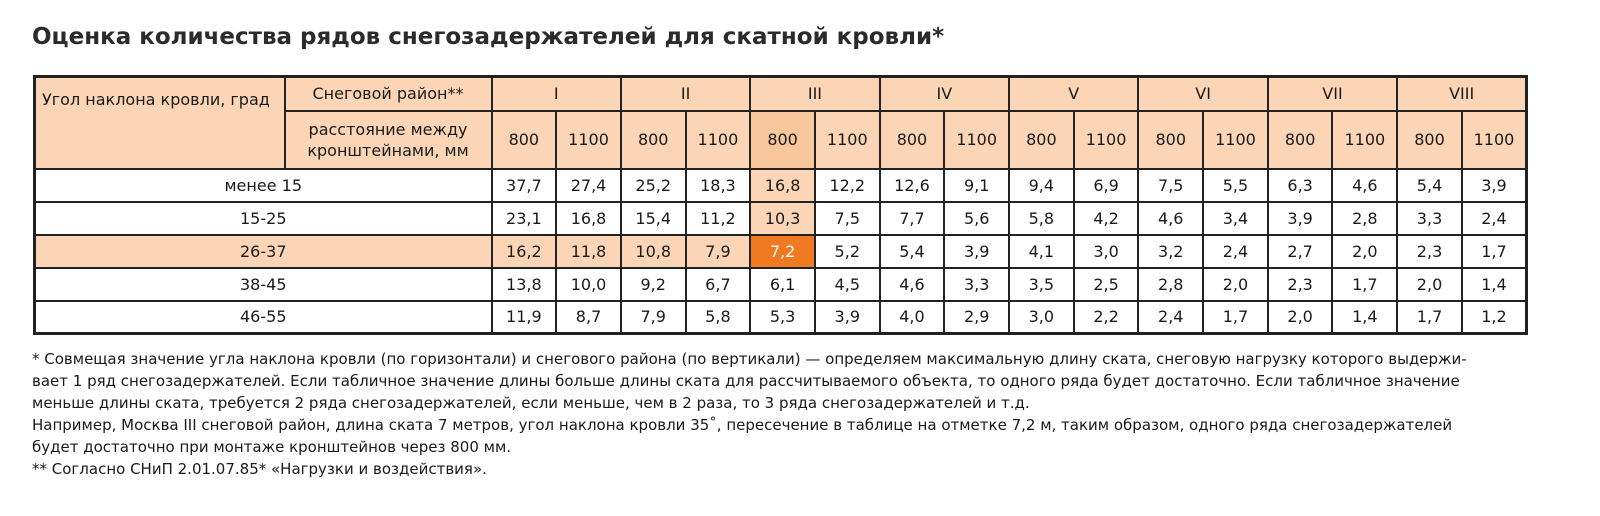  I want to click on cell: 5,3, so click(782, 317).